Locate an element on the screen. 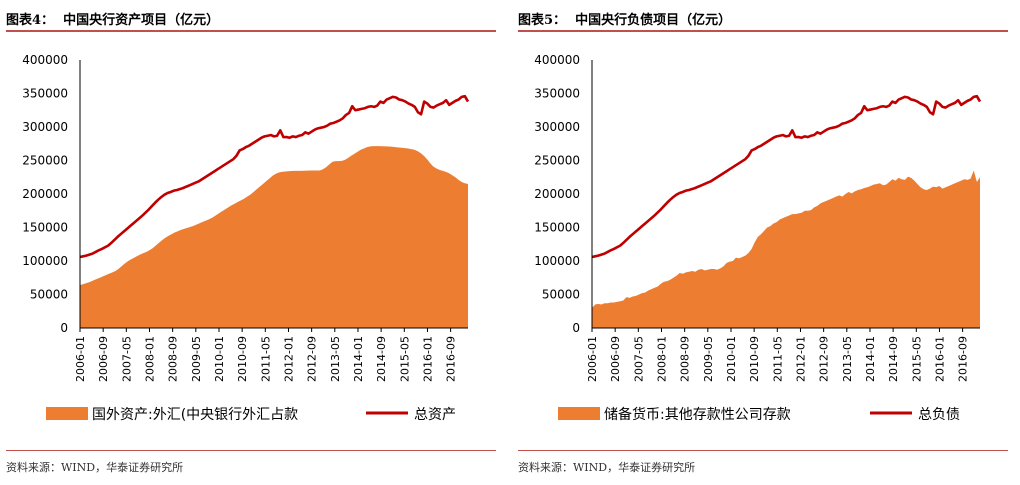  legend-label-area: 储备货币:其他存款性公司存款 is located at coordinates (697, 414).